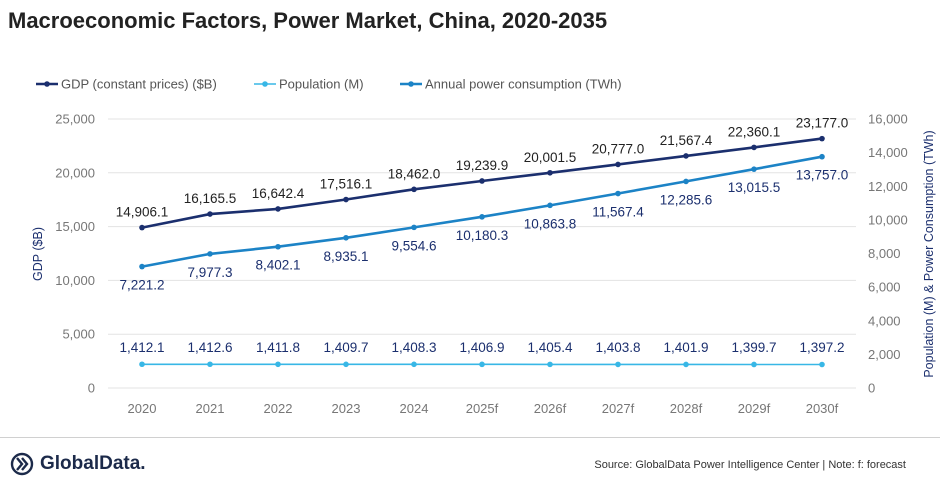  Describe the element at coordinates (75, 226) in the screenshot. I see `y-left-tick-label: 15,000` at that location.